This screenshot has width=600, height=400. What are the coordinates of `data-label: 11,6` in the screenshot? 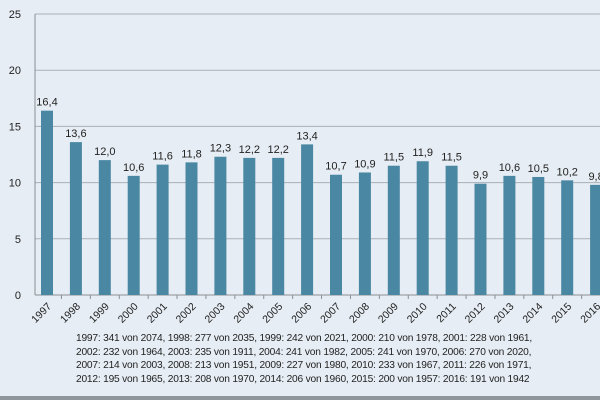 It's located at (162, 157).